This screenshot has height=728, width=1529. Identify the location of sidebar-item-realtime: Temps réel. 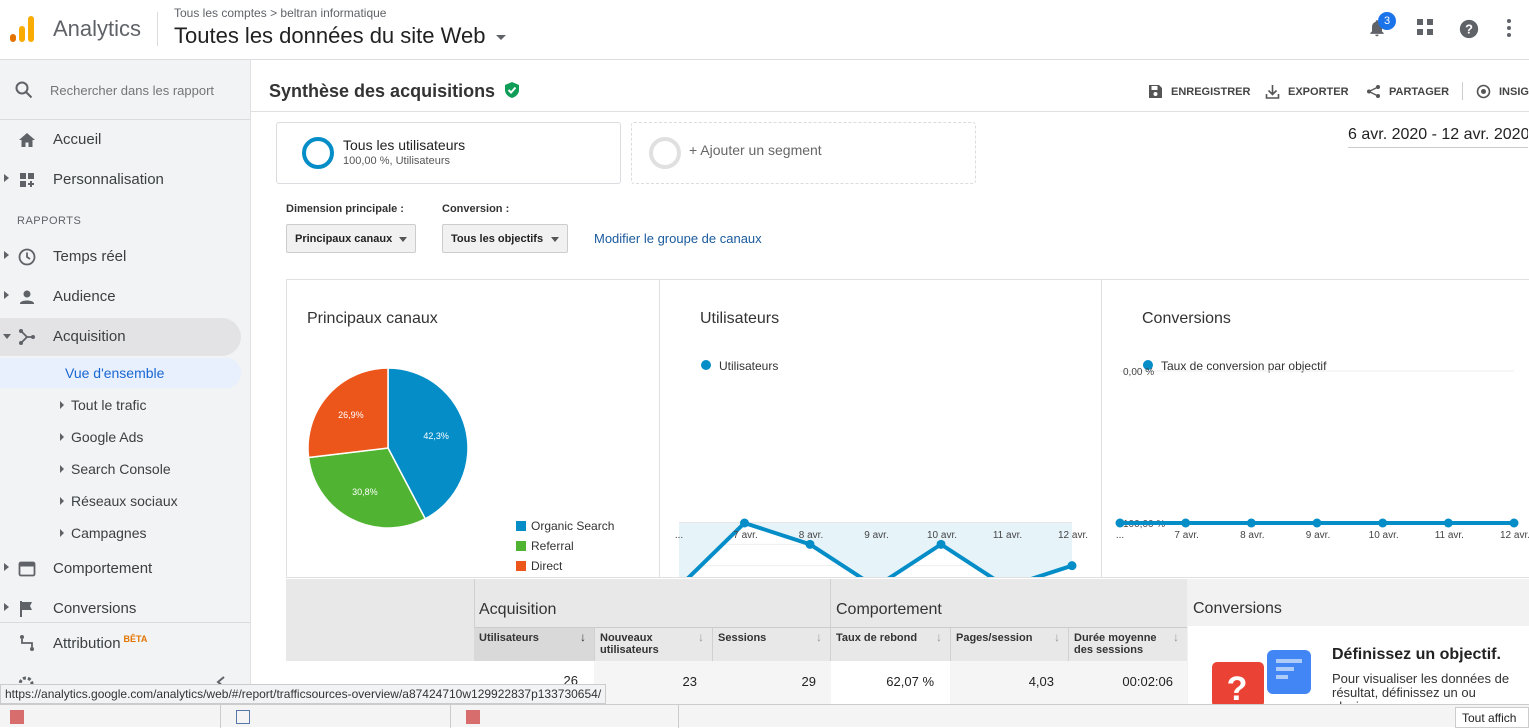
(125, 257).